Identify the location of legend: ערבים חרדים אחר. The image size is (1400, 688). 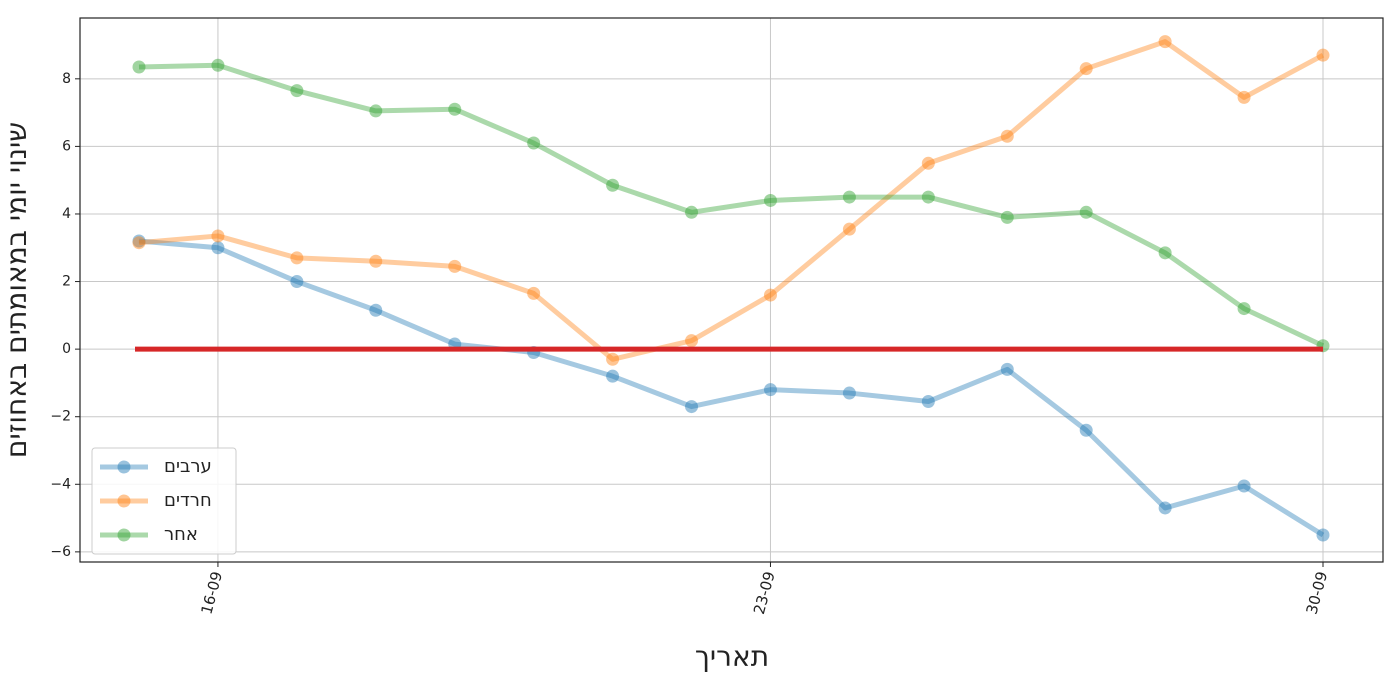
(164, 501).